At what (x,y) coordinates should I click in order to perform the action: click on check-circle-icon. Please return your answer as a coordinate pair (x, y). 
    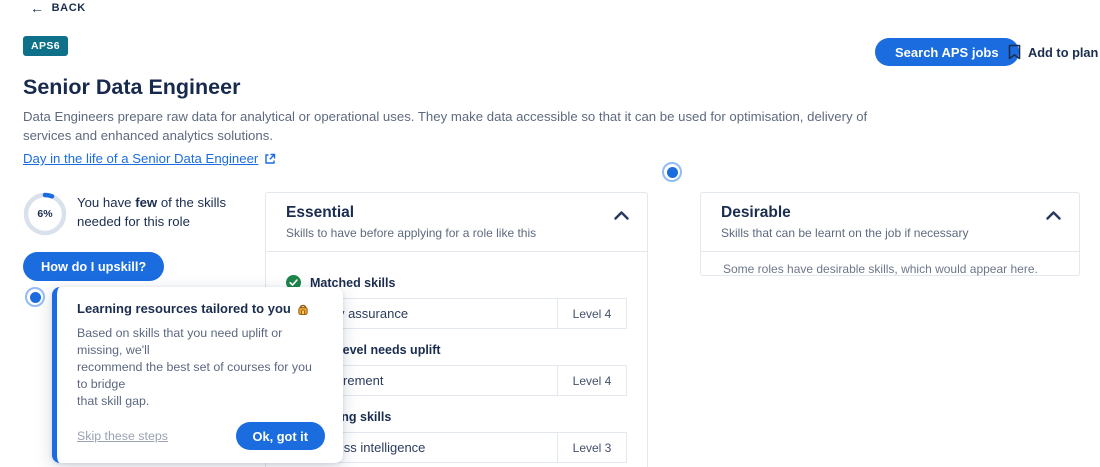
    Looking at the image, I should click on (293, 282).